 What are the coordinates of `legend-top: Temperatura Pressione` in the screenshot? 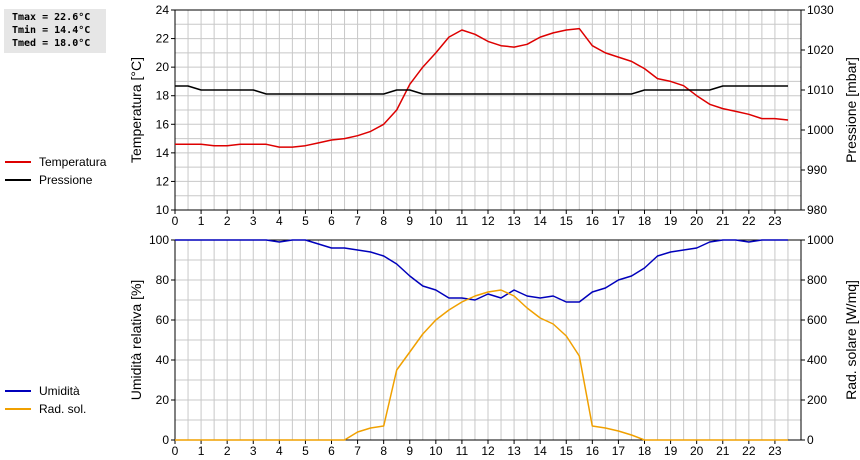 It's located at (55, 171).